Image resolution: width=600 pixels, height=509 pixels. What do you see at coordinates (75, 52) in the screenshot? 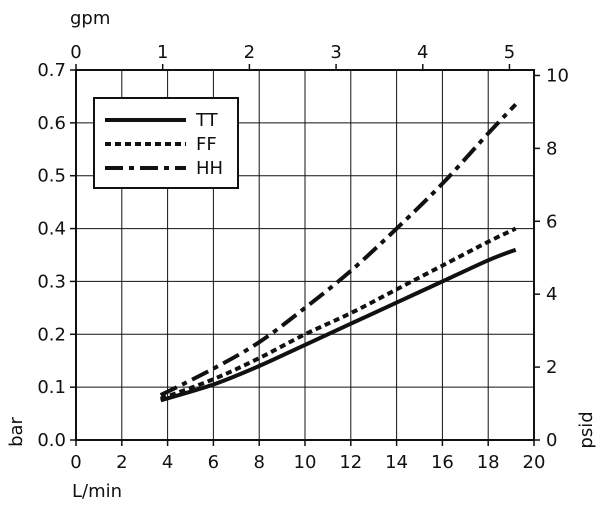
I see `x2-tick-label: 0` at bounding box center [75, 52].